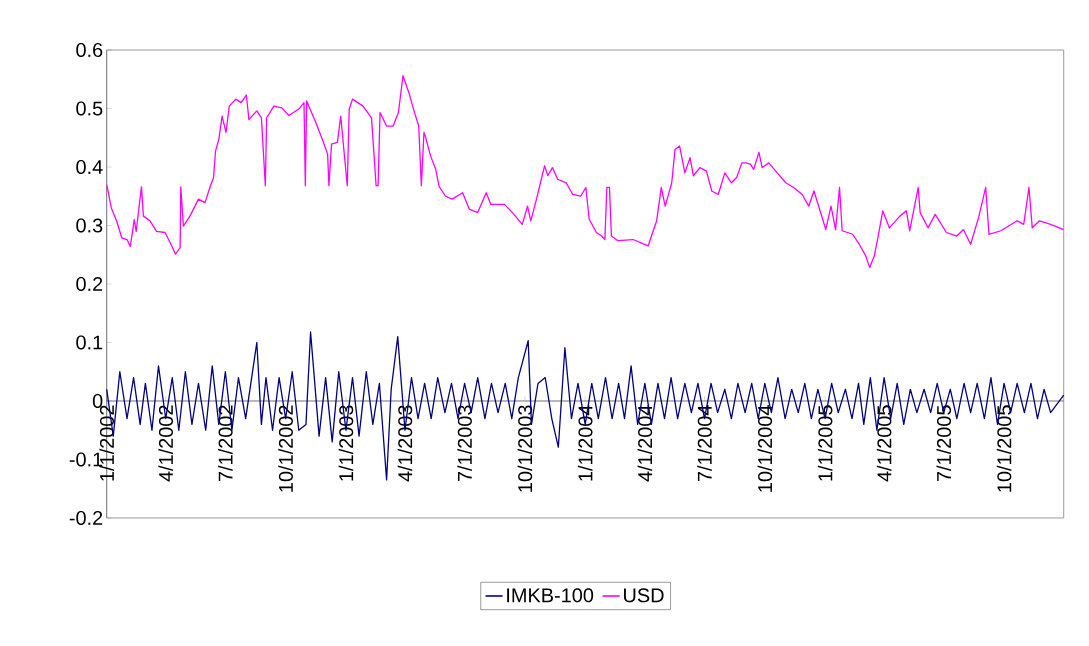  What do you see at coordinates (89, 225) in the screenshot?
I see `y-tick-label: 0.3` at bounding box center [89, 225].